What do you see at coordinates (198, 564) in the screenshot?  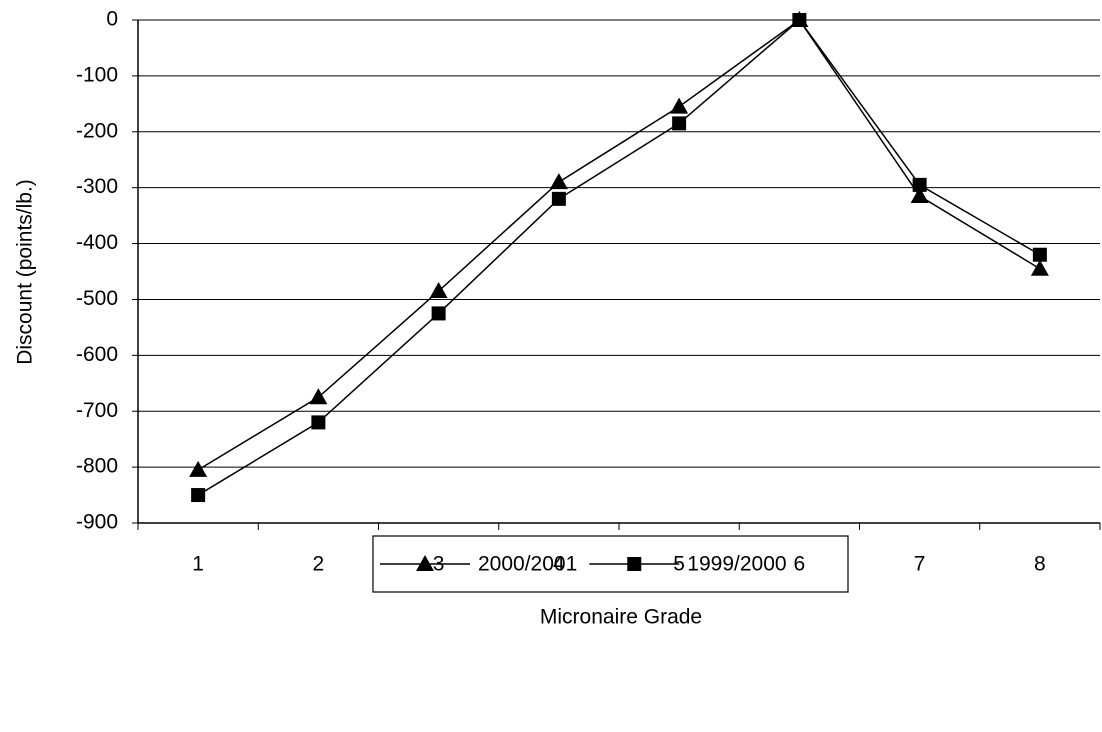 I see `x-tick-label: 1` at bounding box center [198, 564].